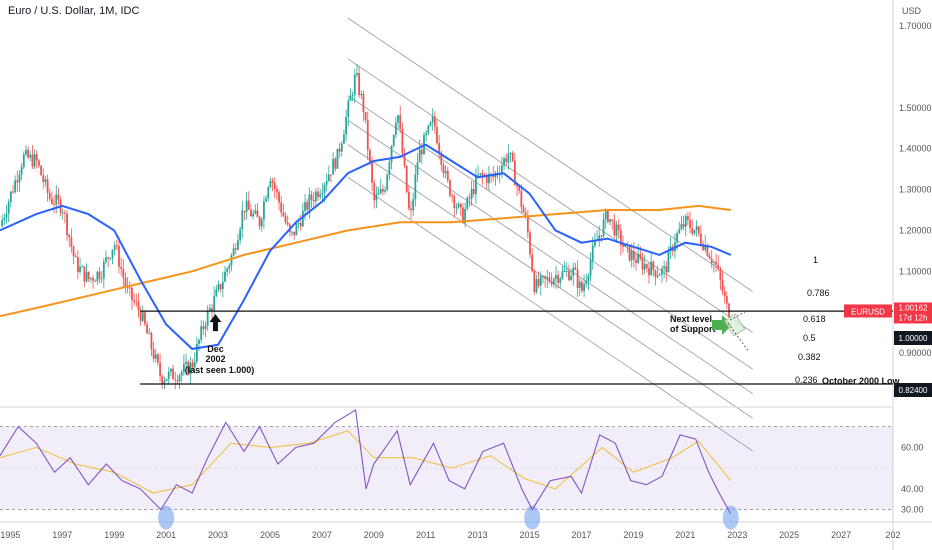  Describe the element at coordinates (374, 535) in the screenshot. I see `time-tick-label: 2009` at that location.